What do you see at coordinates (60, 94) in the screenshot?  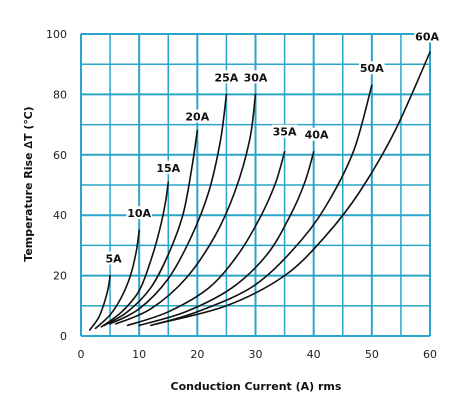 I see `y-tick-label: 80` at bounding box center [60, 94].